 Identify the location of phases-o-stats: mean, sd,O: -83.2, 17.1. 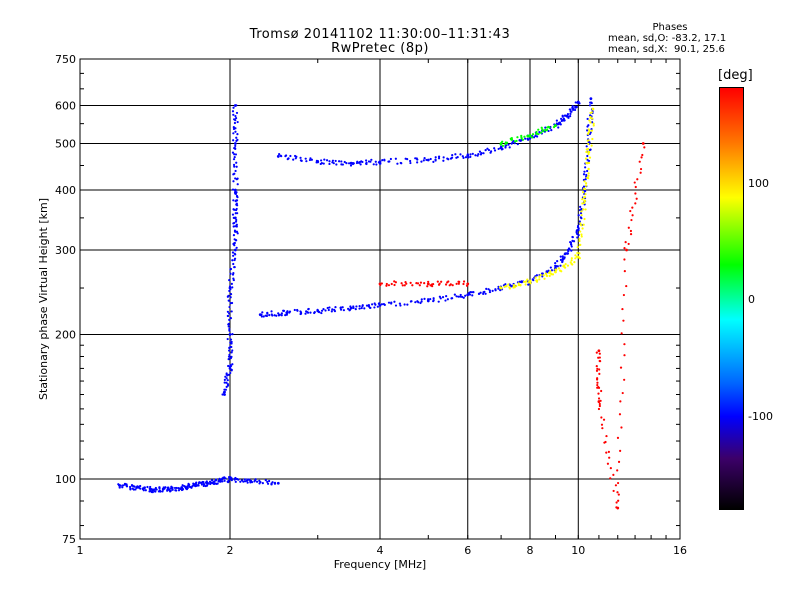
(667, 38).